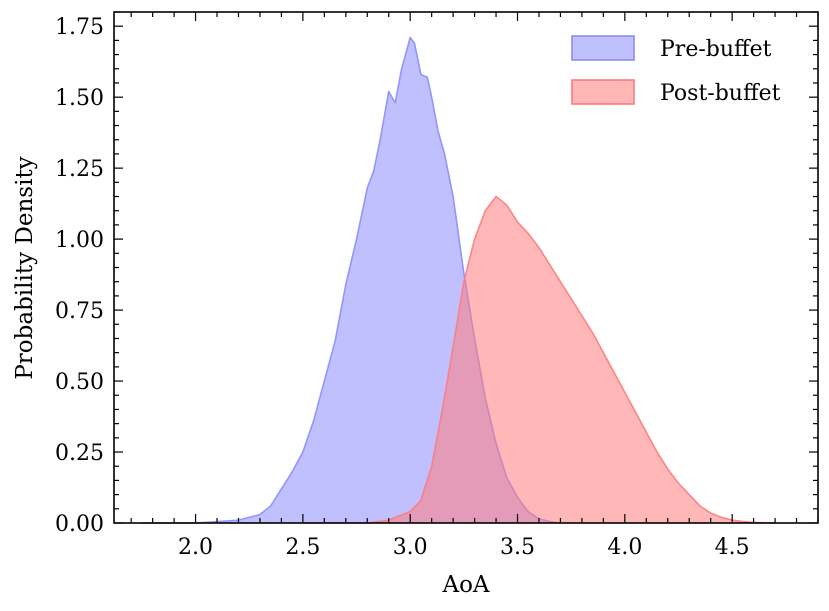 This screenshot has height=611, width=829. Describe the element at coordinates (302, 547) in the screenshot. I see `x-tick-label: 2.5` at that location.